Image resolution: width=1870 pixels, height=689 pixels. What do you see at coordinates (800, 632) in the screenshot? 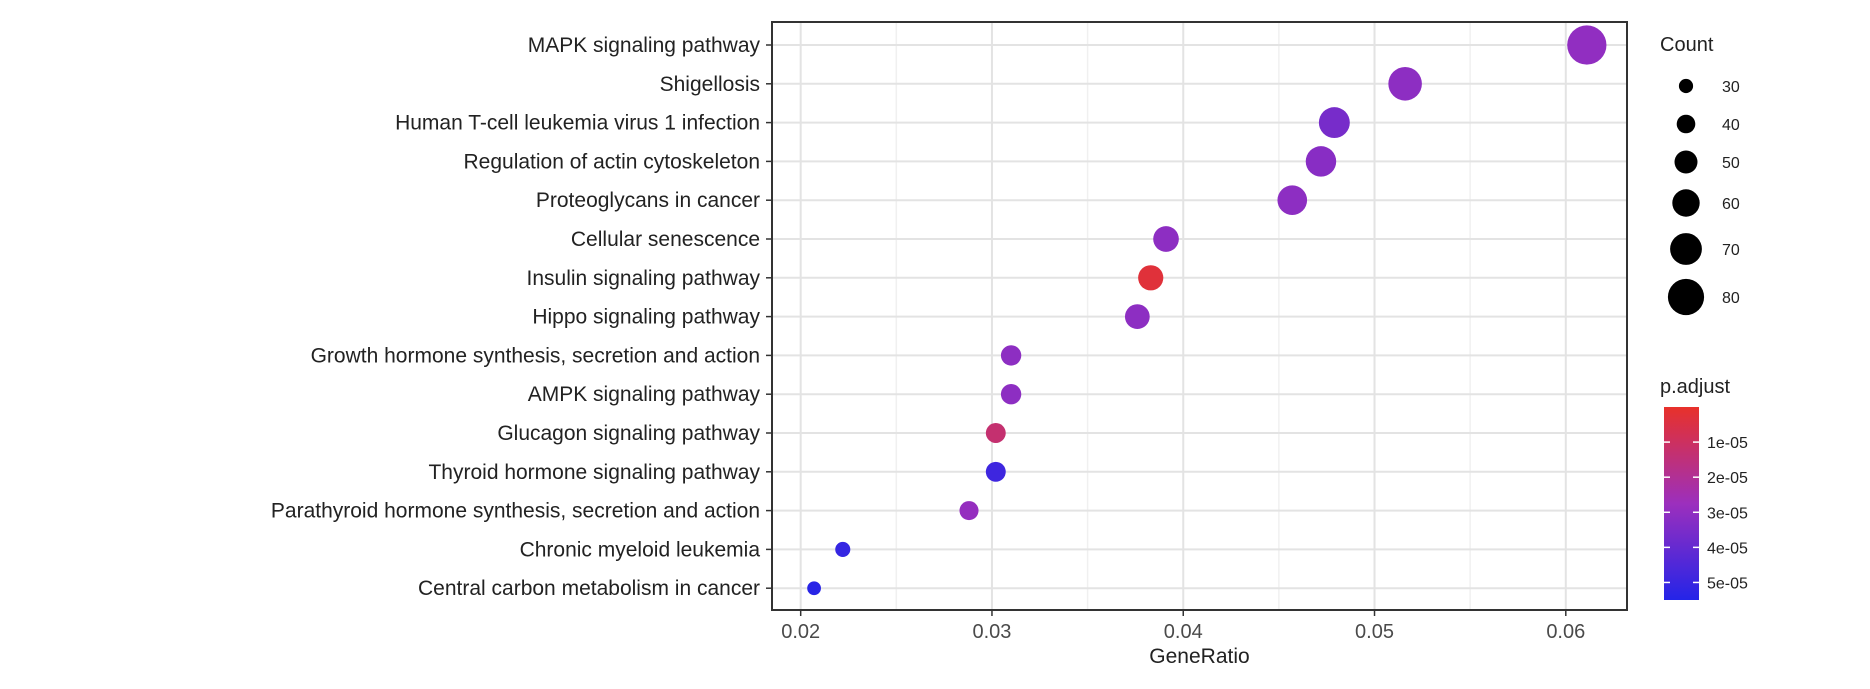
I see `x-tick-label: 0.02` at bounding box center [800, 632].